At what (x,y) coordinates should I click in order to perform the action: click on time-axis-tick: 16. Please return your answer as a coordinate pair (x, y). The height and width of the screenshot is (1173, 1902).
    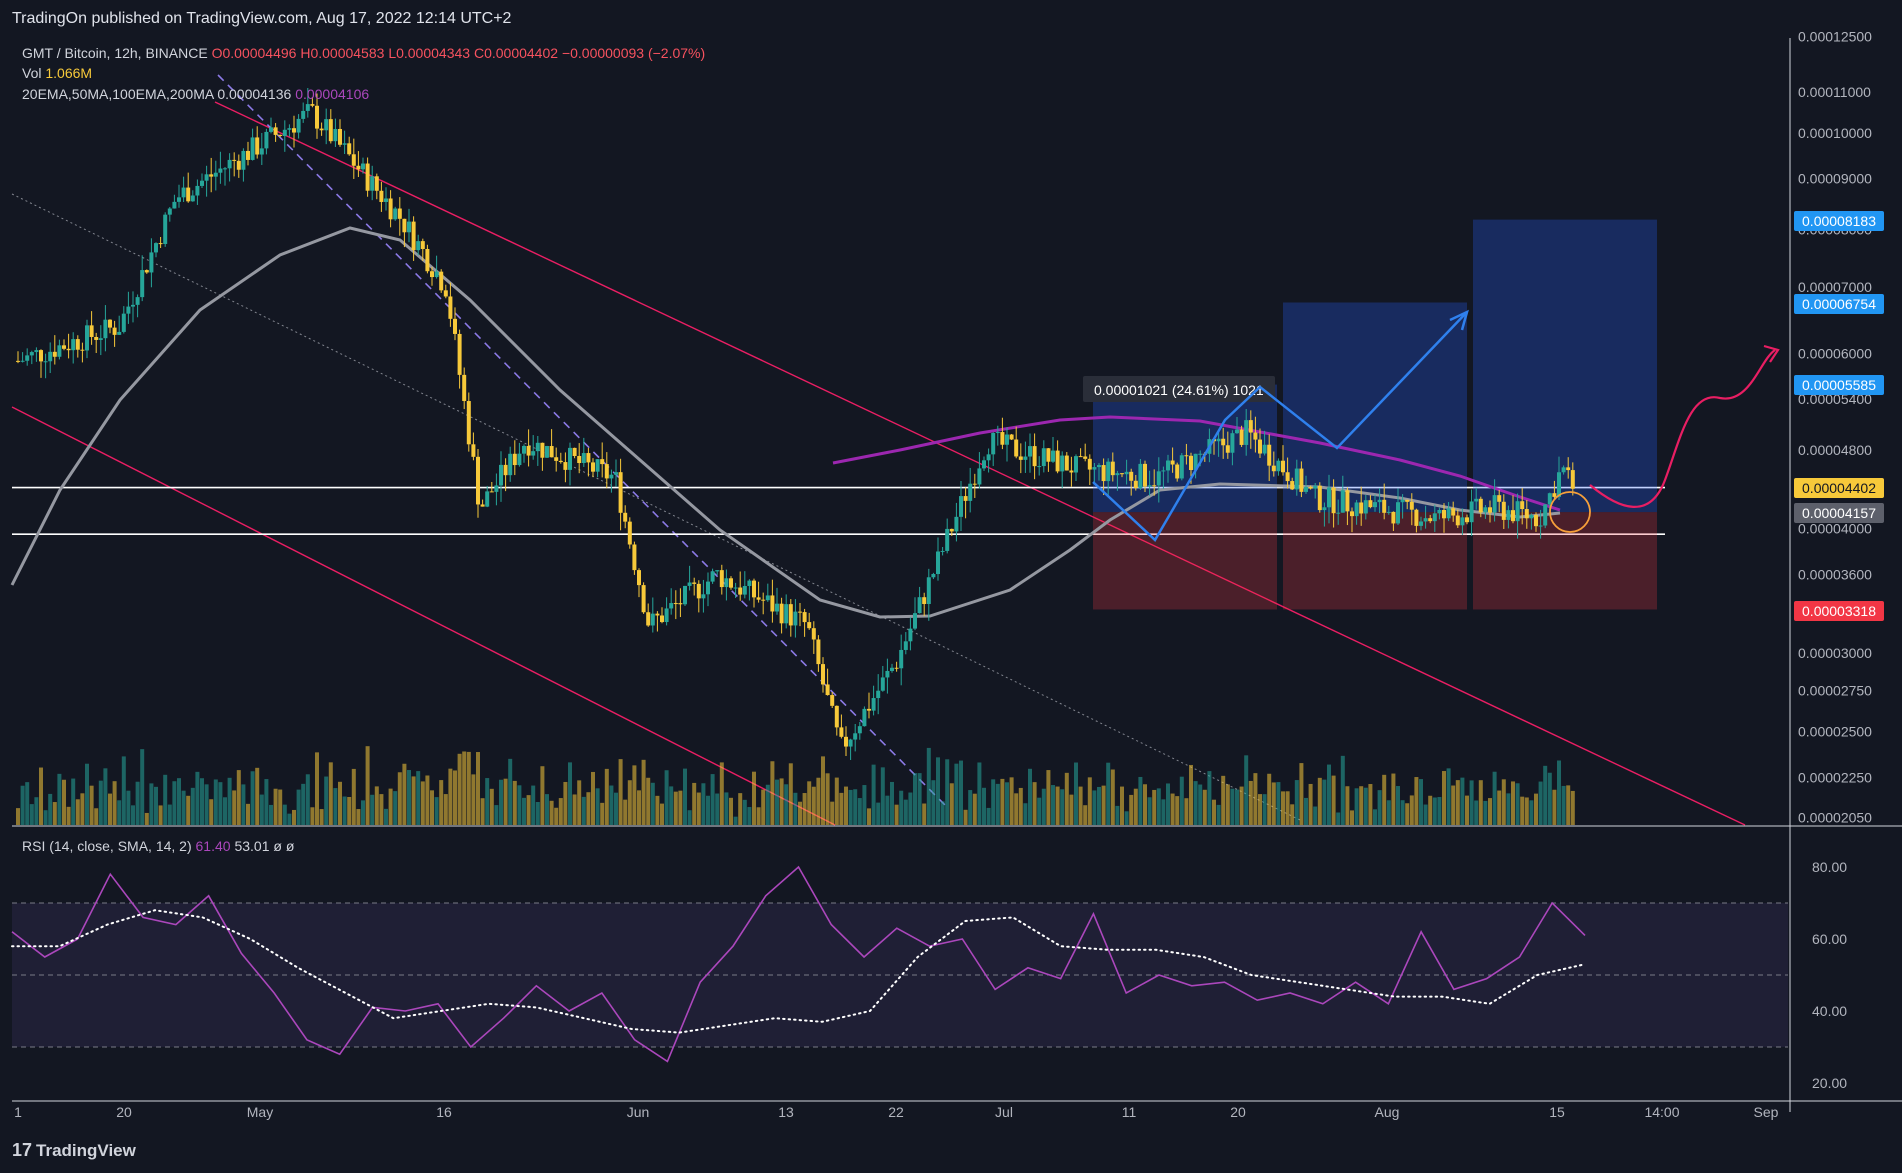
    Looking at the image, I should click on (444, 1112).